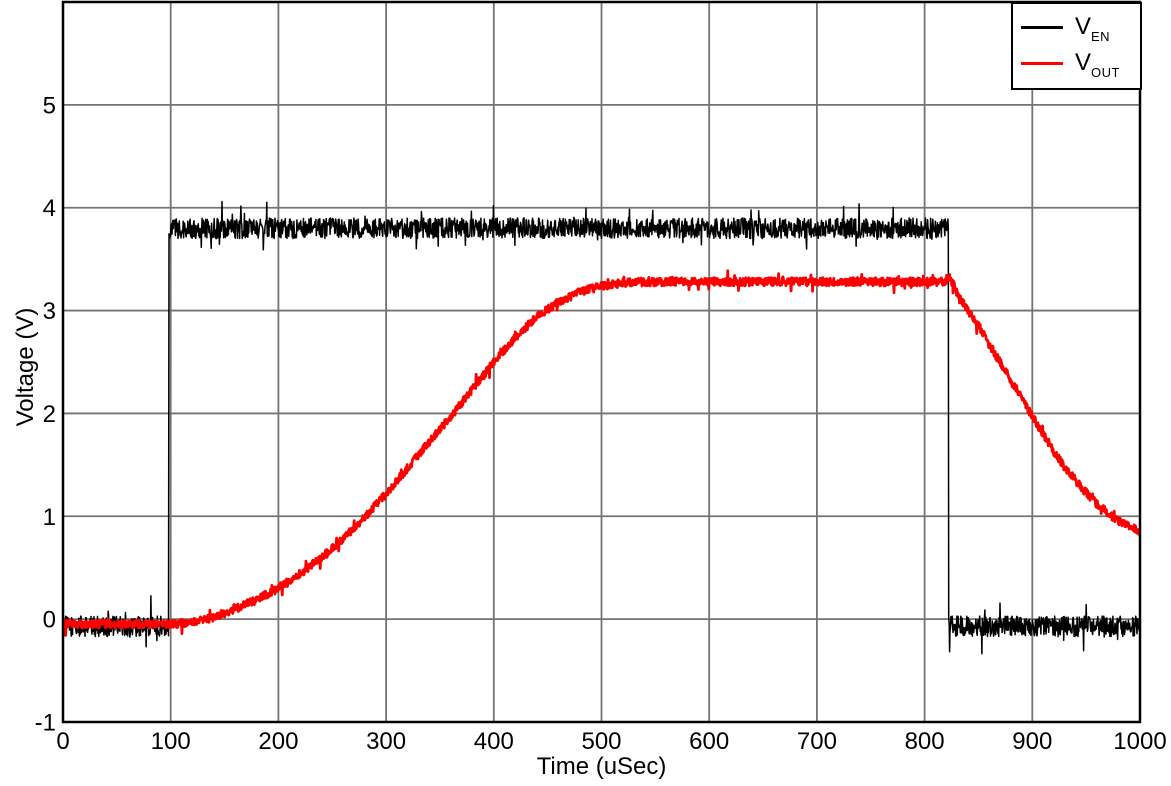 The width and height of the screenshot is (1171, 786). What do you see at coordinates (494, 741) in the screenshot?
I see `x-tick-label: 400` at bounding box center [494, 741].